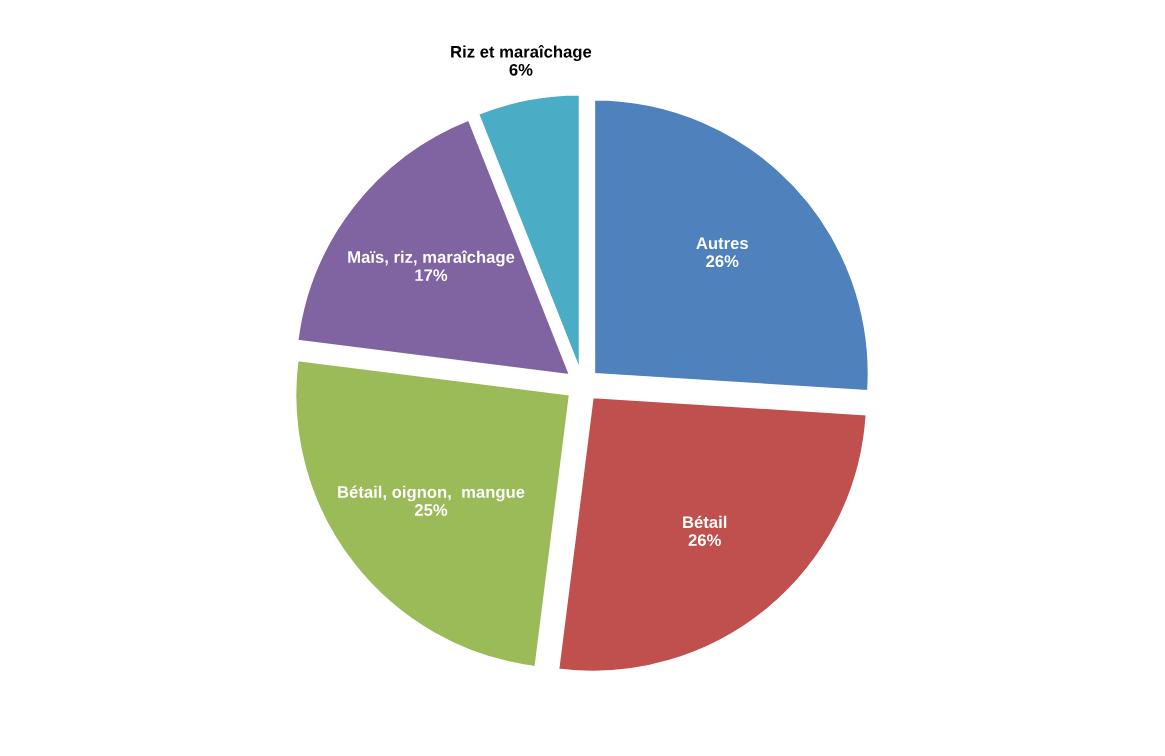 The image size is (1165, 756). Describe the element at coordinates (431, 275) in the screenshot. I see `data-label: 17%` at that location.